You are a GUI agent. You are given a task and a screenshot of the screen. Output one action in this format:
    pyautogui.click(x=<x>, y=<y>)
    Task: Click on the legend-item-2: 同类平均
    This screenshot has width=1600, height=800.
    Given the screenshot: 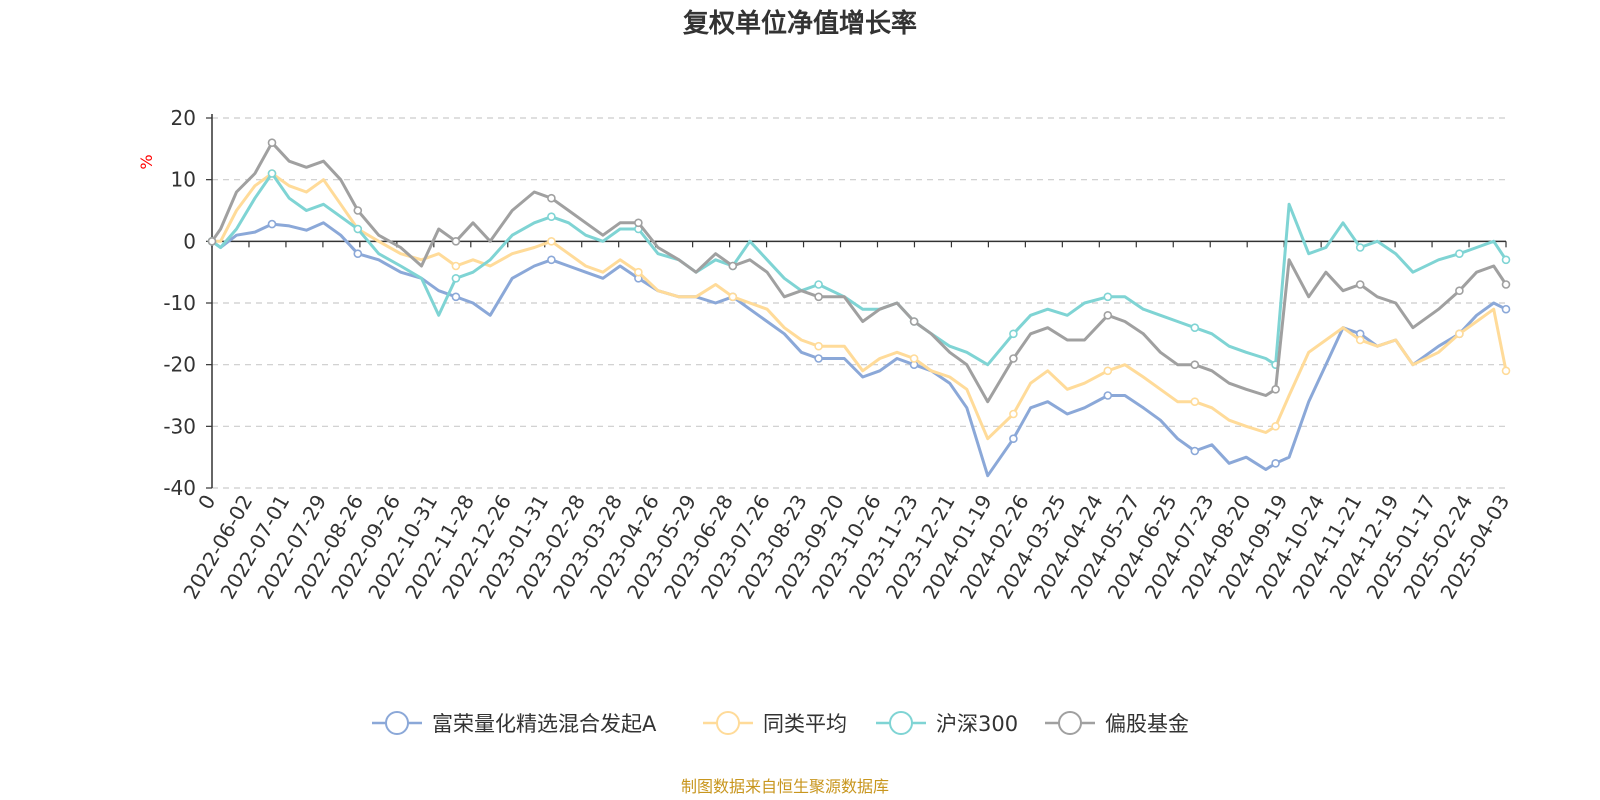 What is the action you would take?
    pyautogui.click(x=775, y=723)
    